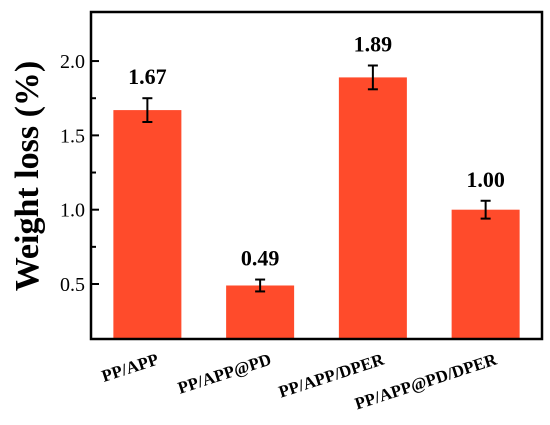 The image size is (550, 425). I want to click on data-label: 1.00, so click(485, 179).